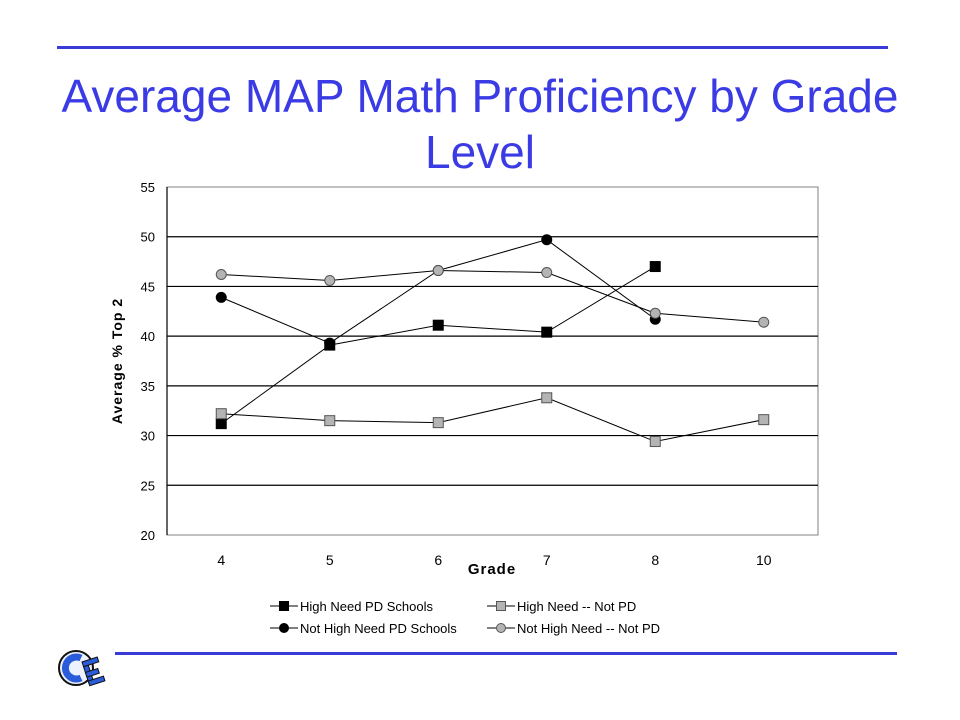  What do you see at coordinates (82, 668) in the screenshot?
I see `ce-logo-icon` at bounding box center [82, 668].